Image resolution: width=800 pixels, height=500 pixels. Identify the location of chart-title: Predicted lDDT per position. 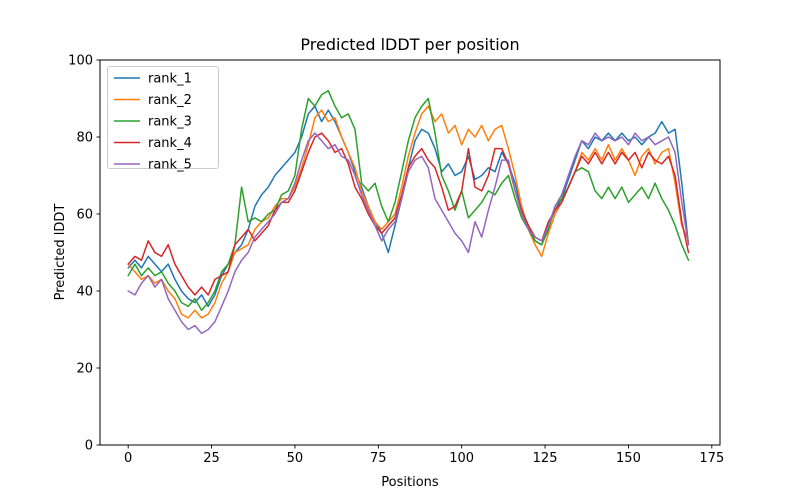
(409, 44).